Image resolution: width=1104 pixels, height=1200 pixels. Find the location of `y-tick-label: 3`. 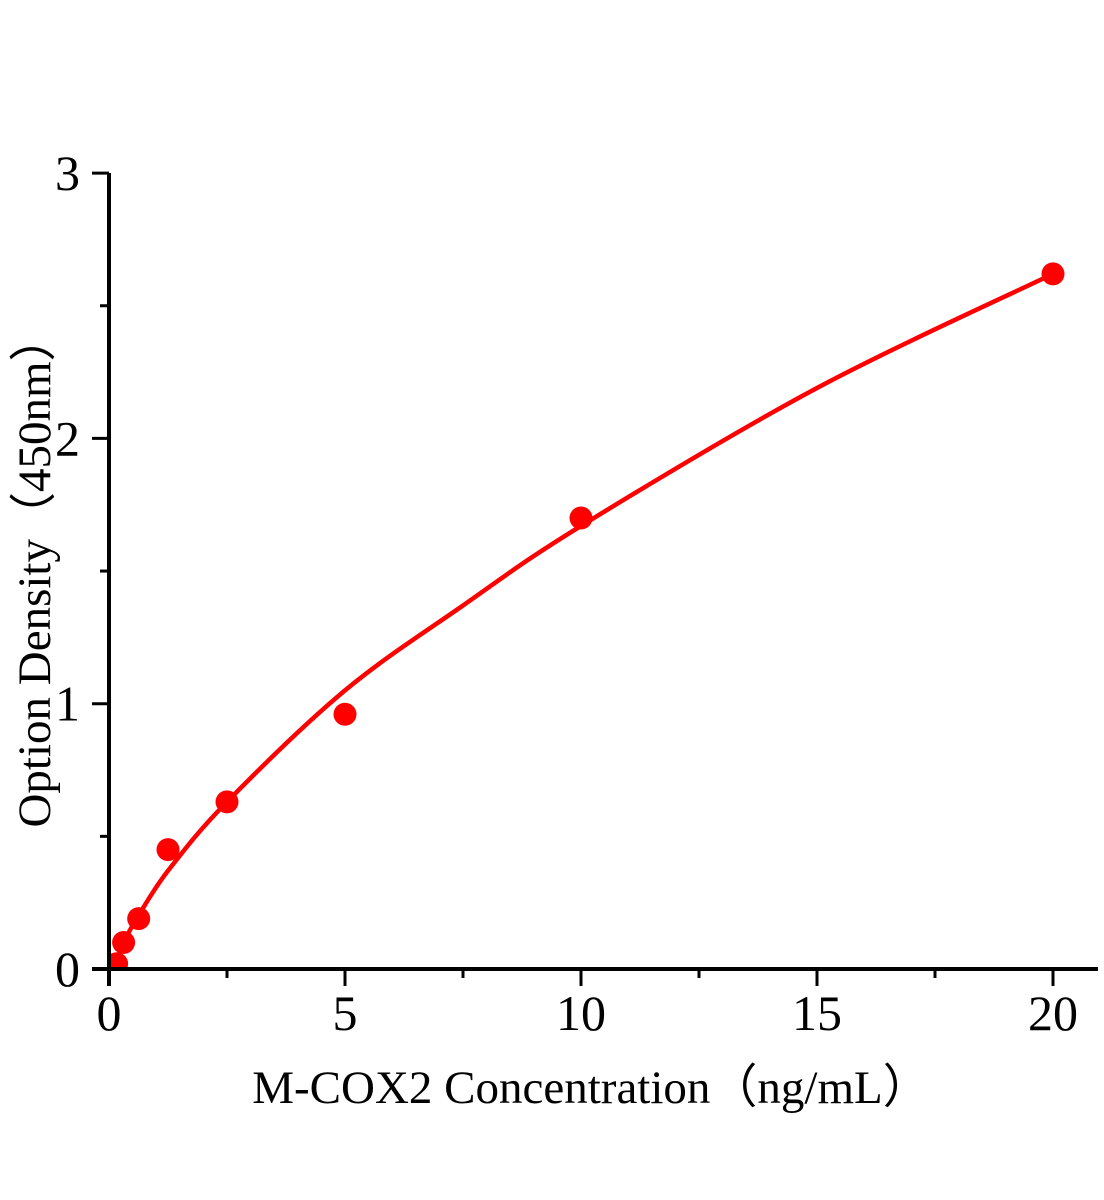

y-tick-label: 3 is located at coordinates (67, 173).